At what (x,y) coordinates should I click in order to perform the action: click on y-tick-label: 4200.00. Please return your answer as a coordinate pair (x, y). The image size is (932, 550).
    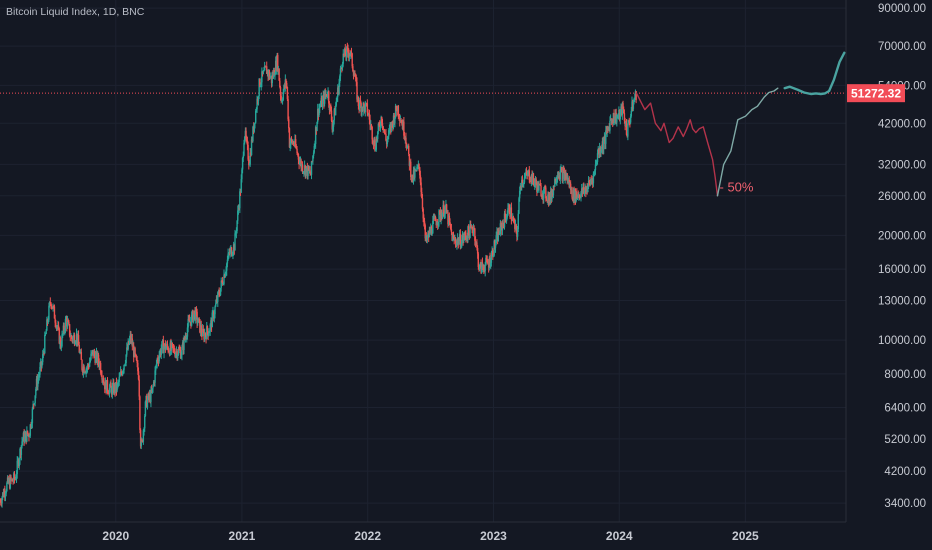
    Looking at the image, I should click on (905, 472).